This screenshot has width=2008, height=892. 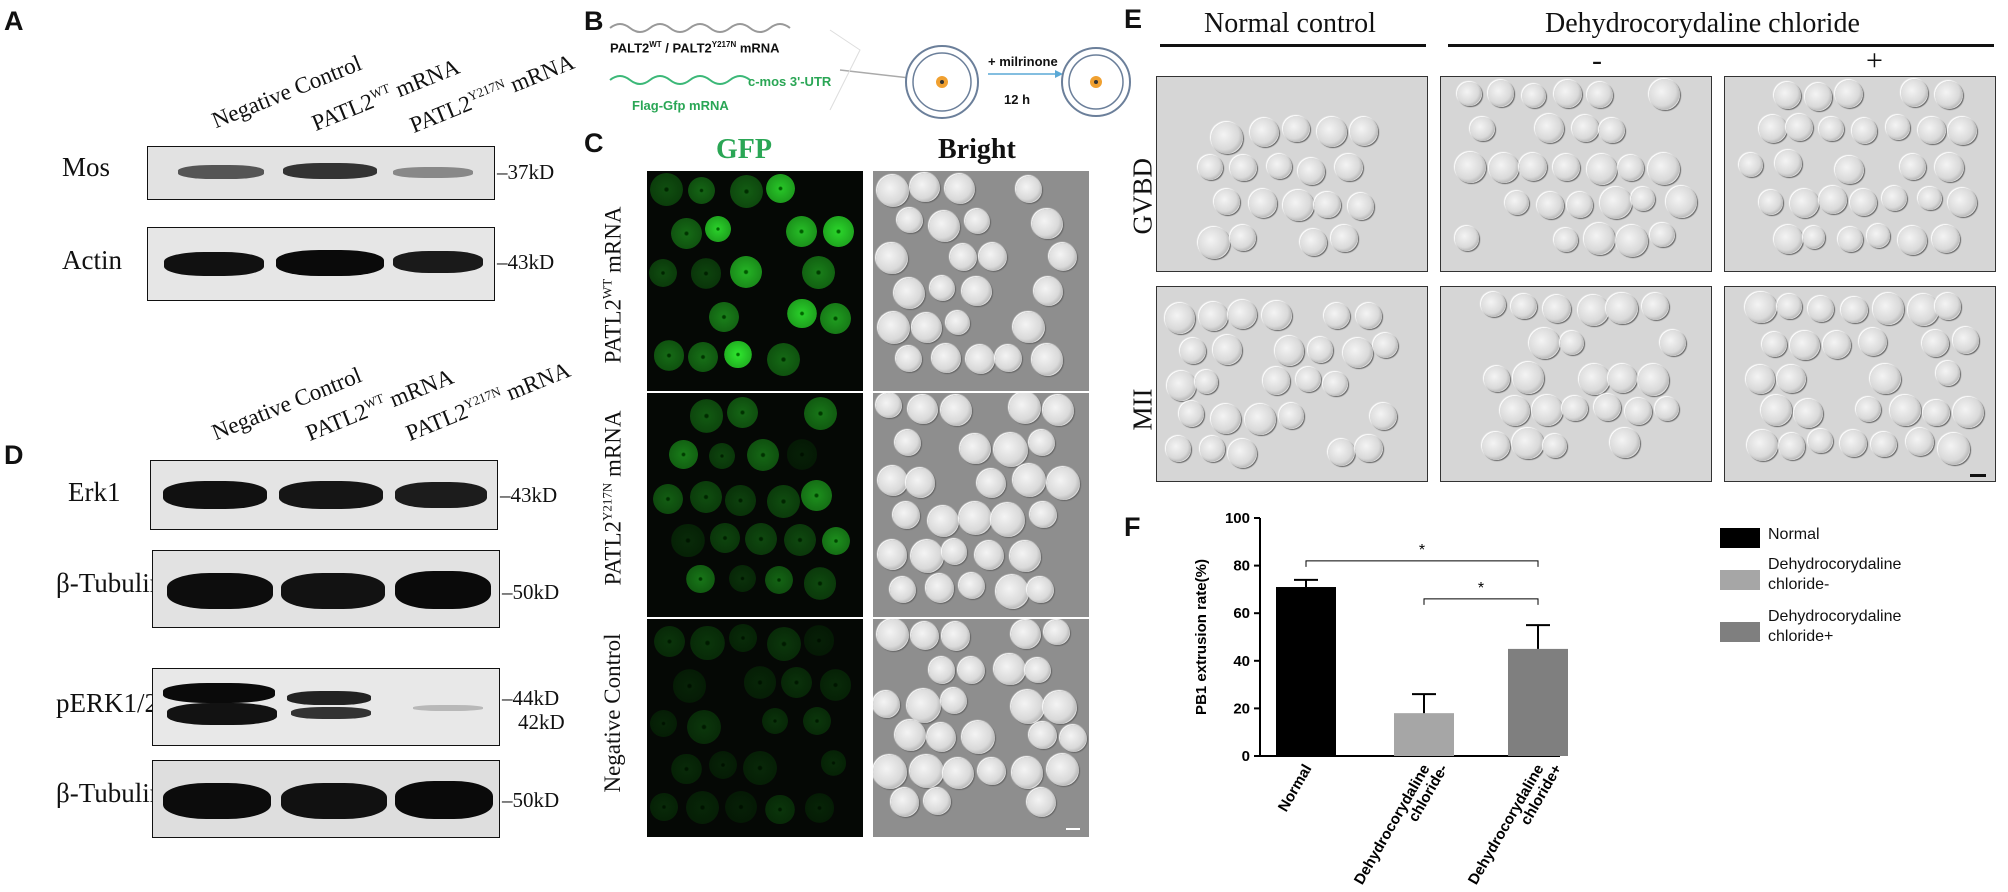 What do you see at coordinates (1241, 708) in the screenshot?
I see `y-tick-label: 20` at bounding box center [1241, 708].